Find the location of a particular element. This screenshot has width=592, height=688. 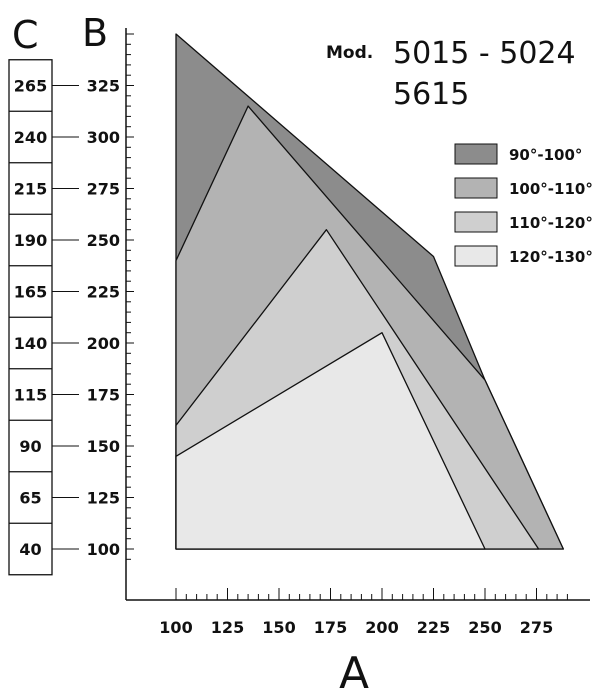

c-tick-label: 190 is located at coordinates (30, 240).